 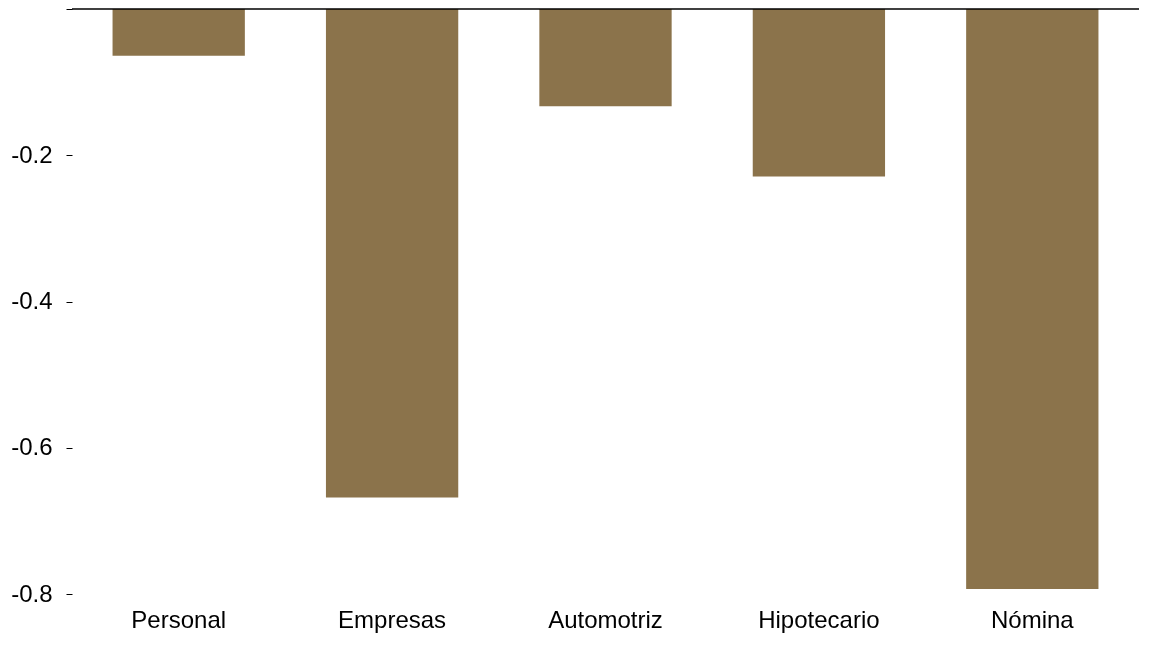 What do you see at coordinates (1032, 619) in the screenshot?
I see `x-tick-label: Nómina` at bounding box center [1032, 619].